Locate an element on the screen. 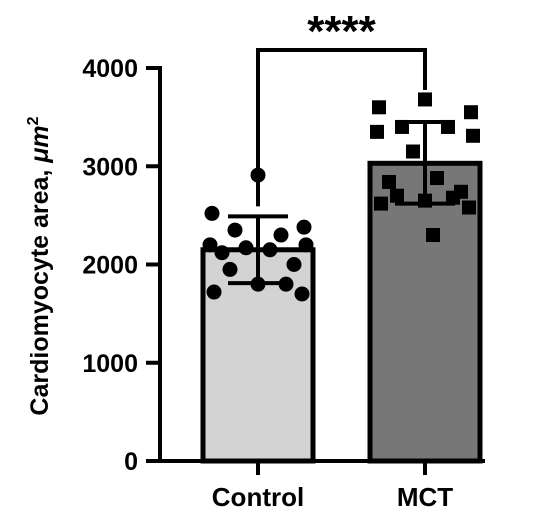 This screenshot has height=525, width=550. error-bars is located at coordinates (341, 203).